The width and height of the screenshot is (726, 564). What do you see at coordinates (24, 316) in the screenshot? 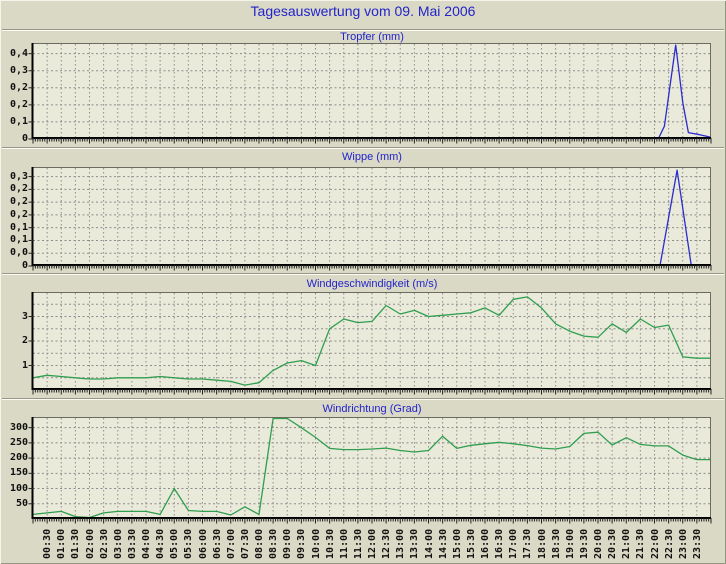
I see `y-axis-label: 3` at bounding box center [24, 316].